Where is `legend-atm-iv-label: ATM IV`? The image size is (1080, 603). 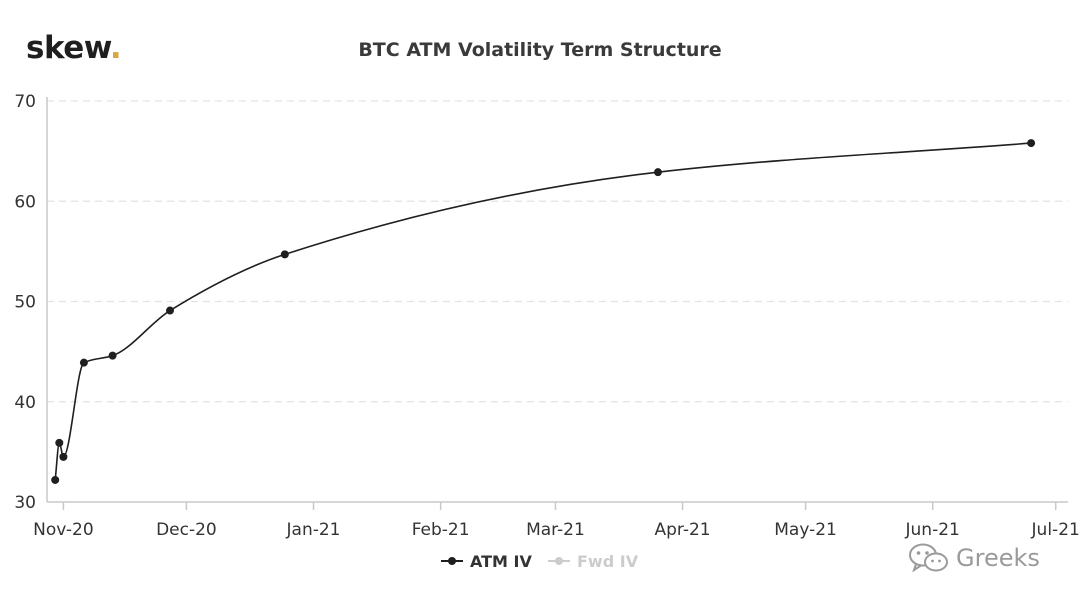
legend-atm-iv-label: ATM IV is located at coordinates (501, 561).